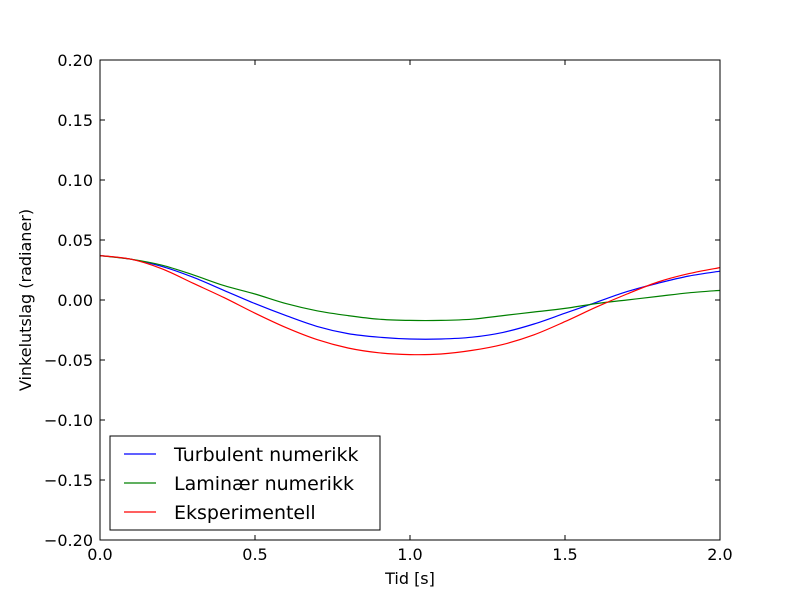 The width and height of the screenshot is (800, 600). I want to click on legend-label-2: Eksperimentell, so click(245, 513).